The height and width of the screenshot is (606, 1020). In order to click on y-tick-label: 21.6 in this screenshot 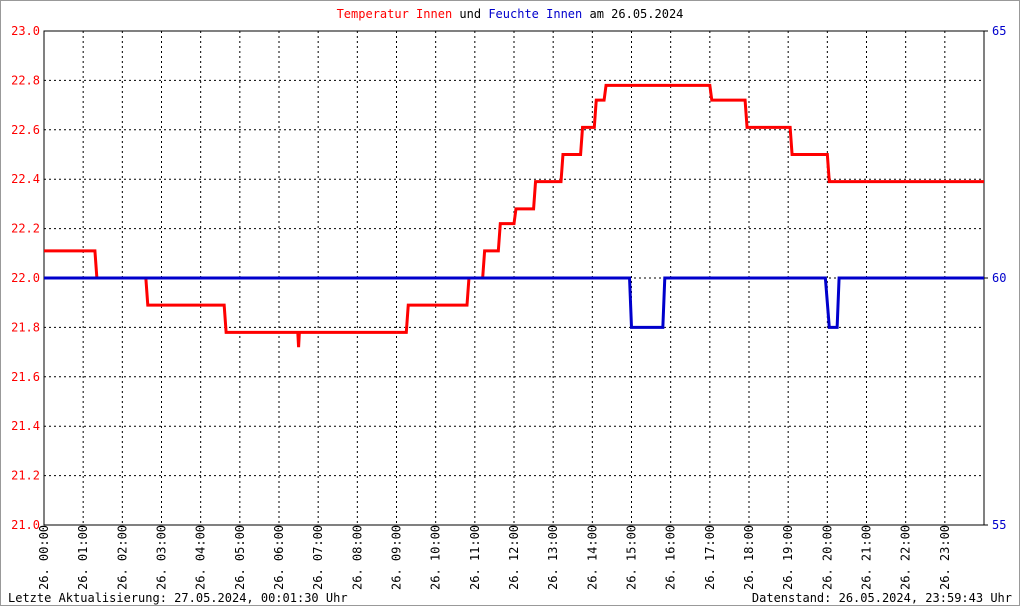, I will do `click(25, 377)`.